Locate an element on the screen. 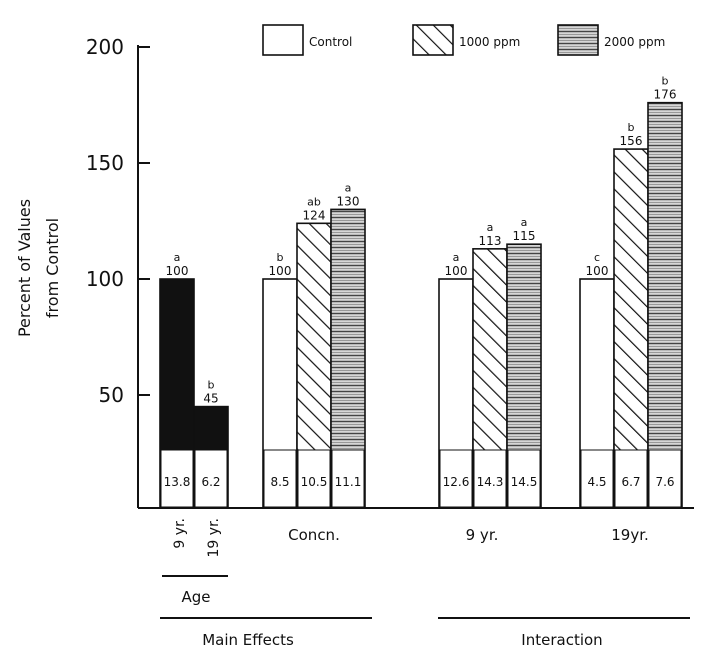  bar-concn-ppm2000-2-inner-box is located at coordinates (348, 478).